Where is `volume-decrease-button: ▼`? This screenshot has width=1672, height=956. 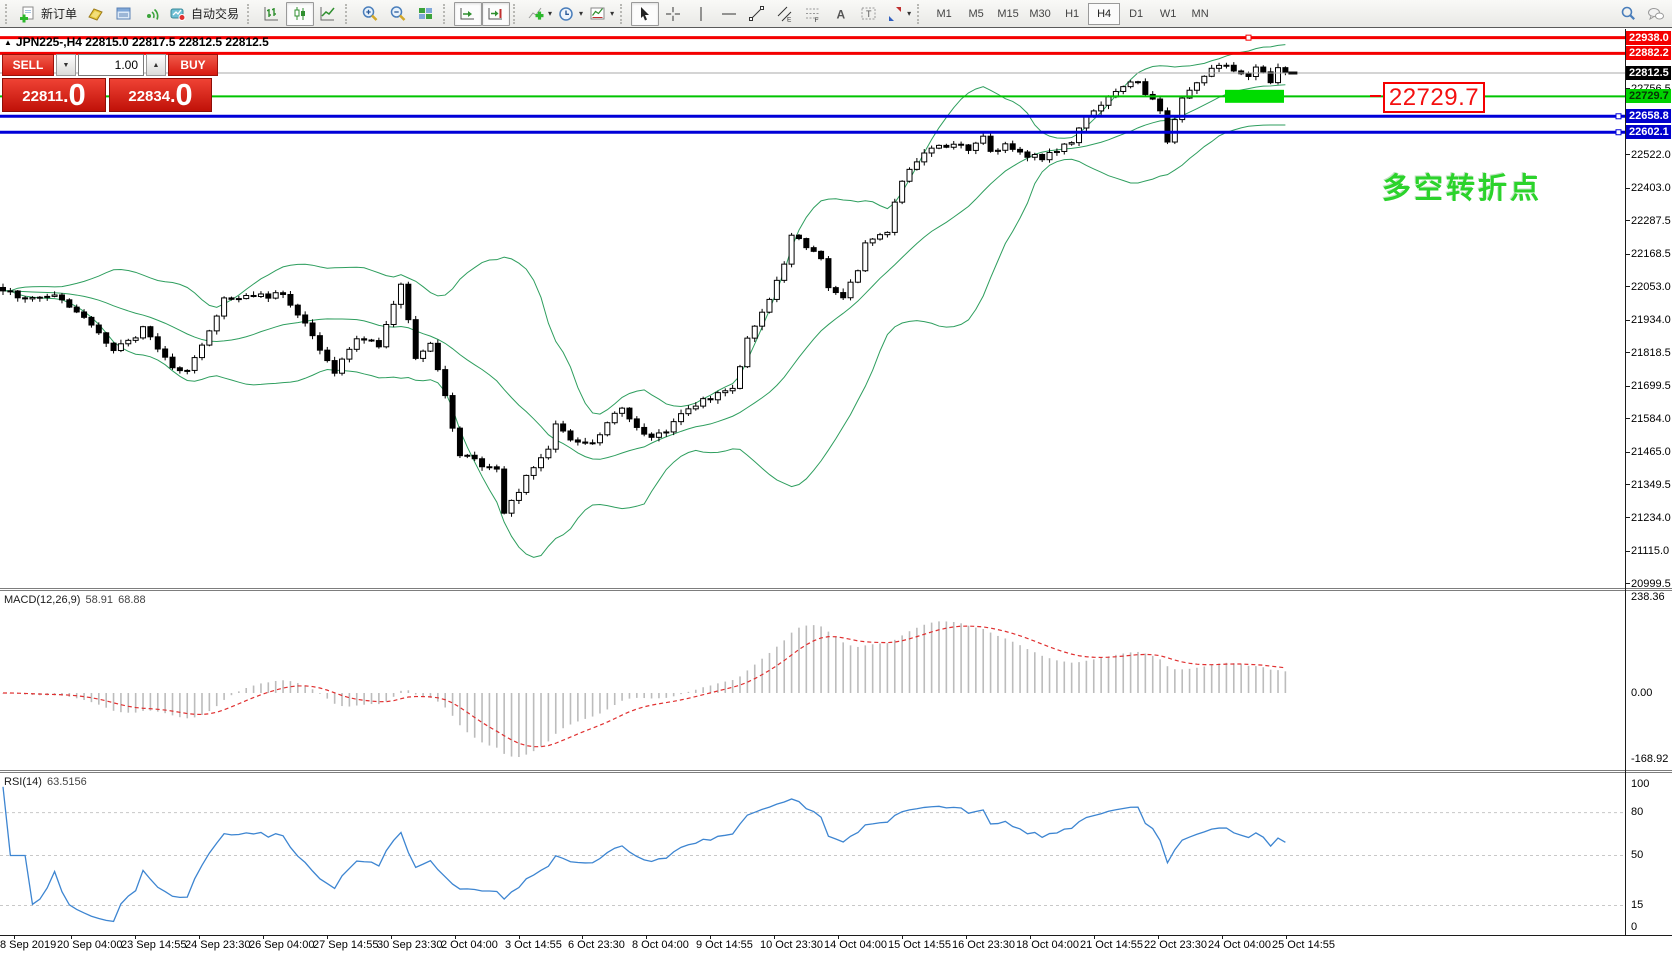
volume-decrease-button: ▼ is located at coordinates (66, 65).